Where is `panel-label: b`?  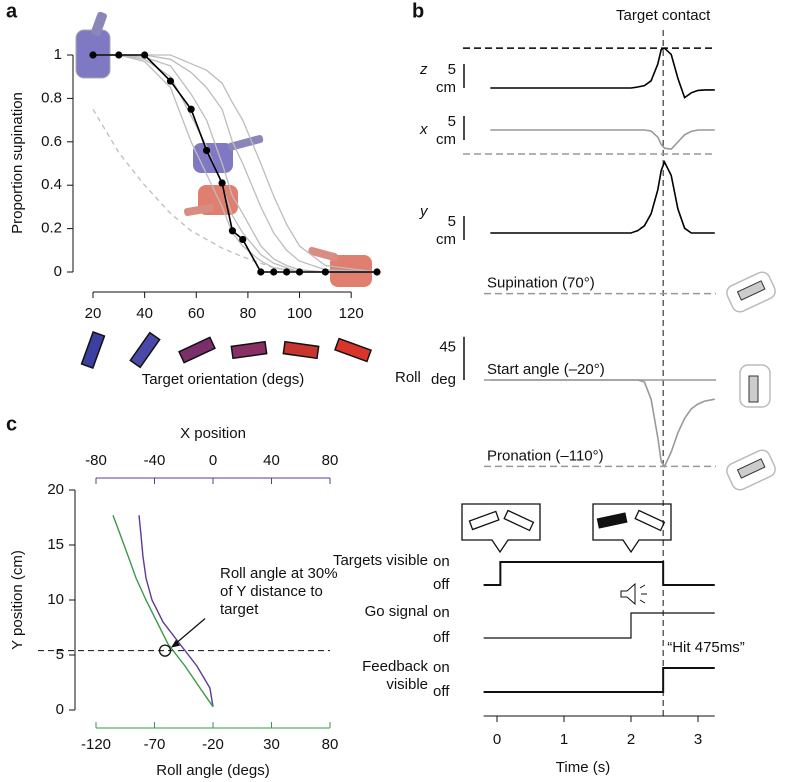 panel-label: b is located at coordinates (418, 11).